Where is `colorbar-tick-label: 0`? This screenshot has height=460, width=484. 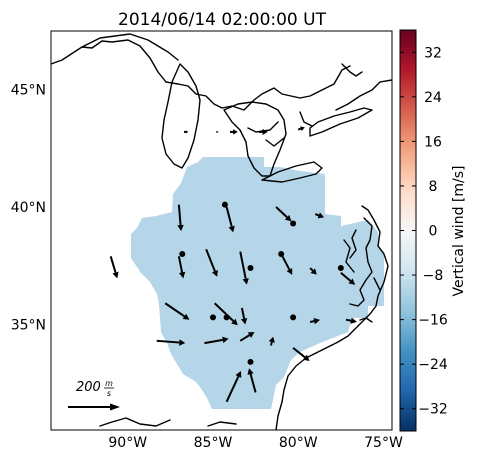 colorbar-tick-label: 0 is located at coordinates (433, 232).